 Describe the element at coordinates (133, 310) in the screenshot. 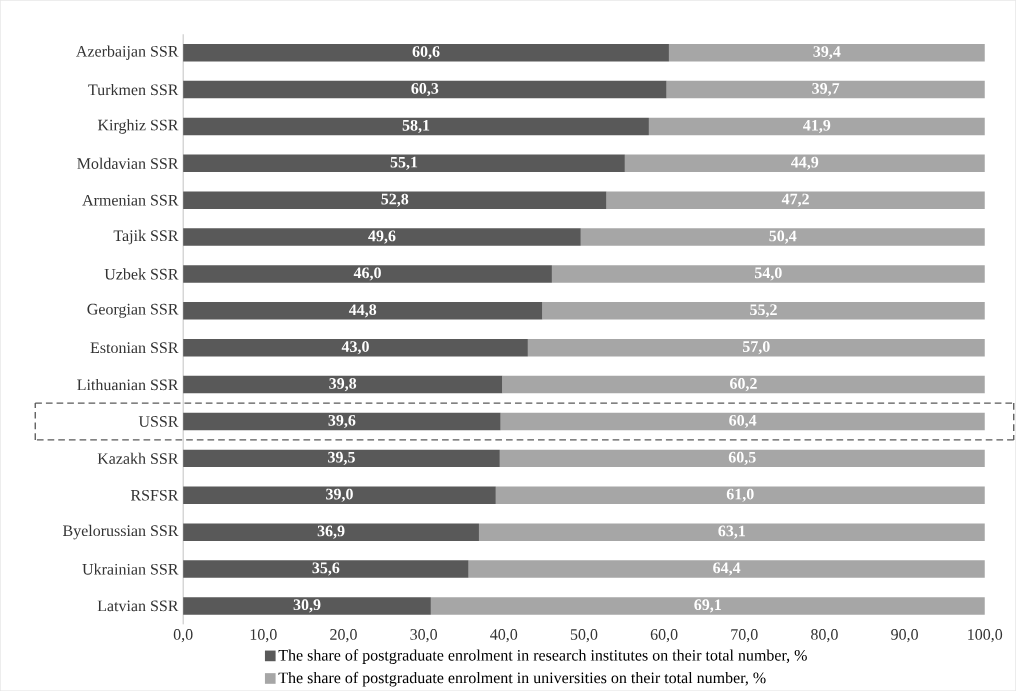

I see `y-tick-label: Georgian SSR` at that location.